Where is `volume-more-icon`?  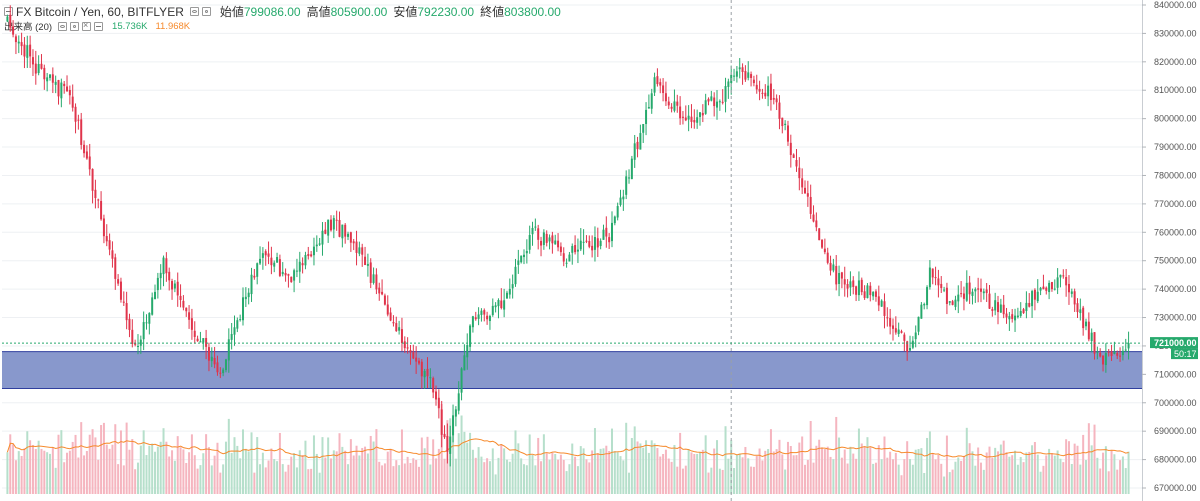 volume-more-icon is located at coordinates (99, 26).